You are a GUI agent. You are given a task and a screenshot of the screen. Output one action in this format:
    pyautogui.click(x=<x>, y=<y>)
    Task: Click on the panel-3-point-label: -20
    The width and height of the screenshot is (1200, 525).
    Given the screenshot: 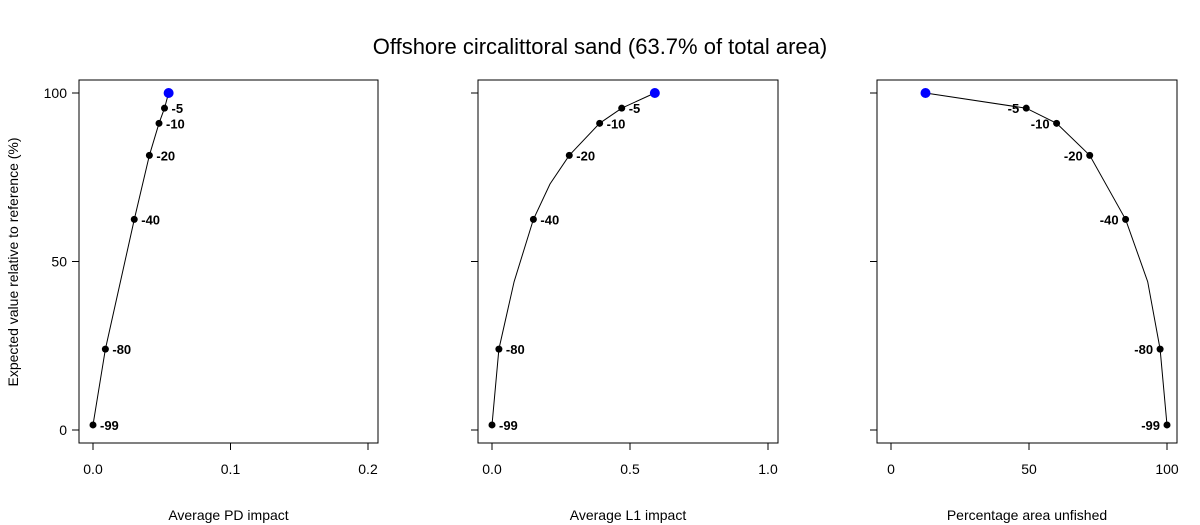 What is the action you would take?
    pyautogui.click(x=1073, y=155)
    